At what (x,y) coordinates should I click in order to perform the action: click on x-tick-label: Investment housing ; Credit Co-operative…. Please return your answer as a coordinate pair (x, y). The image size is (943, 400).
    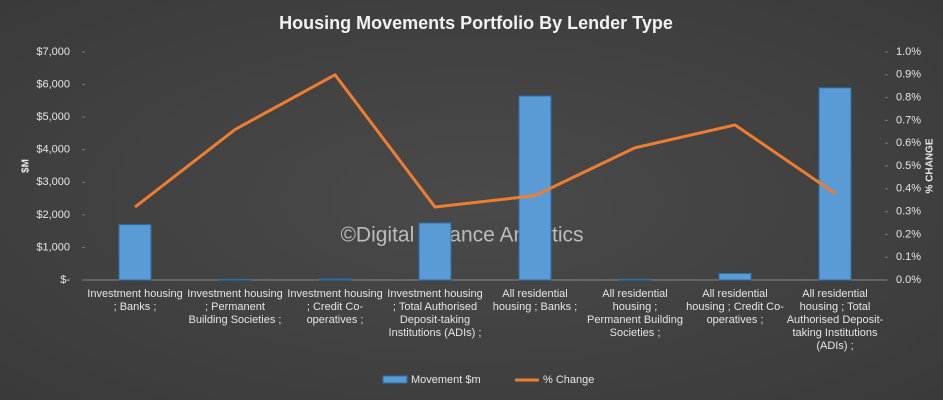
    Looking at the image, I should click on (335, 307).